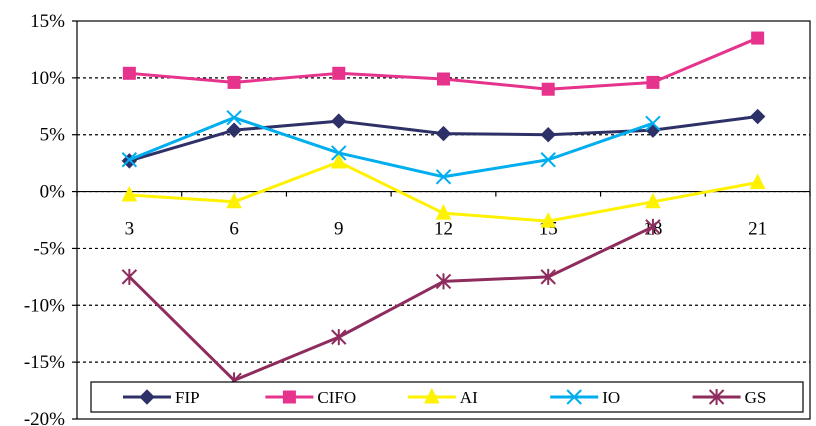 The width and height of the screenshot is (816, 426). What do you see at coordinates (44, 362) in the screenshot?
I see `y-tick-label-6: -15%` at bounding box center [44, 362].